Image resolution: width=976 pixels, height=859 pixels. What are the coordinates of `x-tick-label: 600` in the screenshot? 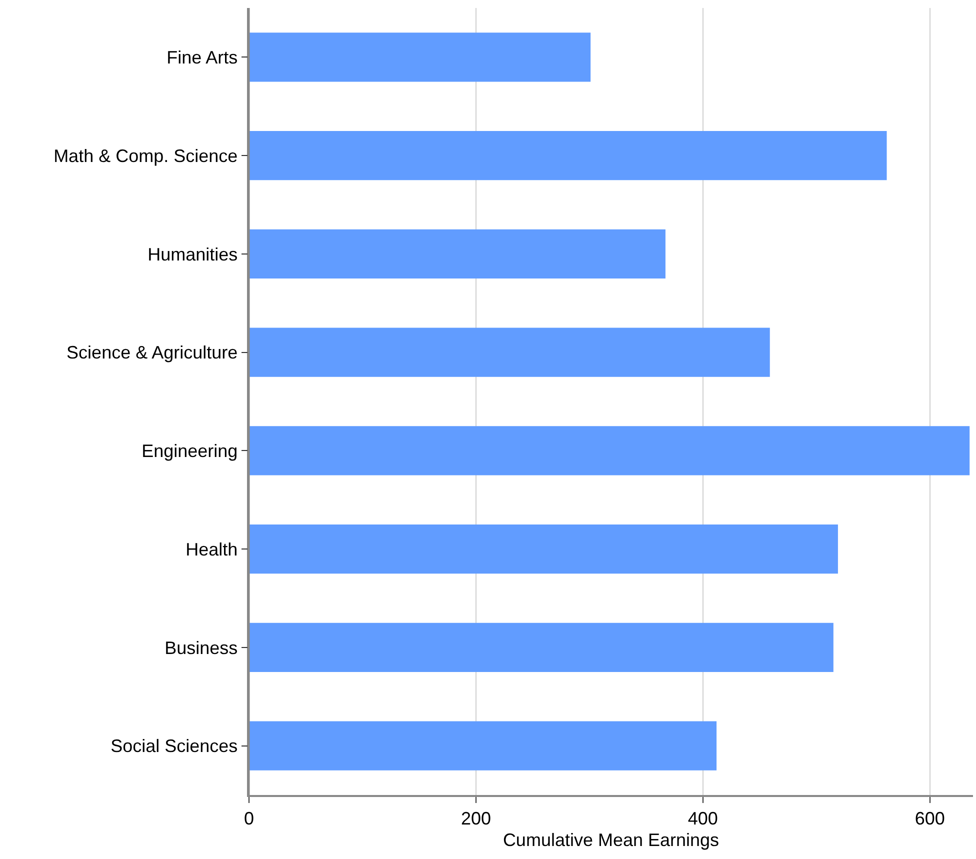 It's located at (929, 818).